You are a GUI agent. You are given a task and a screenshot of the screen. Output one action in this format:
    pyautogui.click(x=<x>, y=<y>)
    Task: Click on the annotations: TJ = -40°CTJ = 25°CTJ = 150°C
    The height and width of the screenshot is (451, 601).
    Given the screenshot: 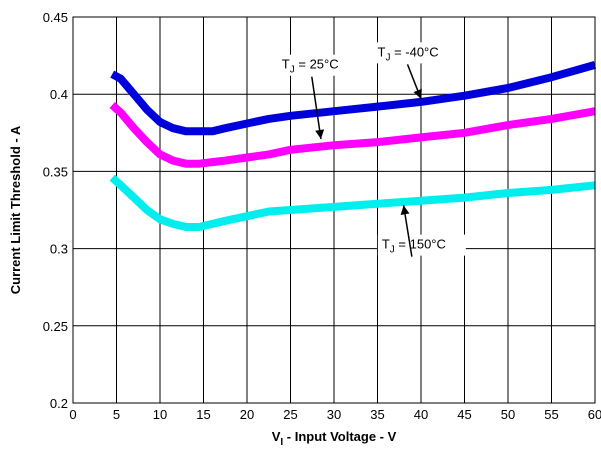 What is the action you would take?
    pyautogui.click(x=371, y=149)
    